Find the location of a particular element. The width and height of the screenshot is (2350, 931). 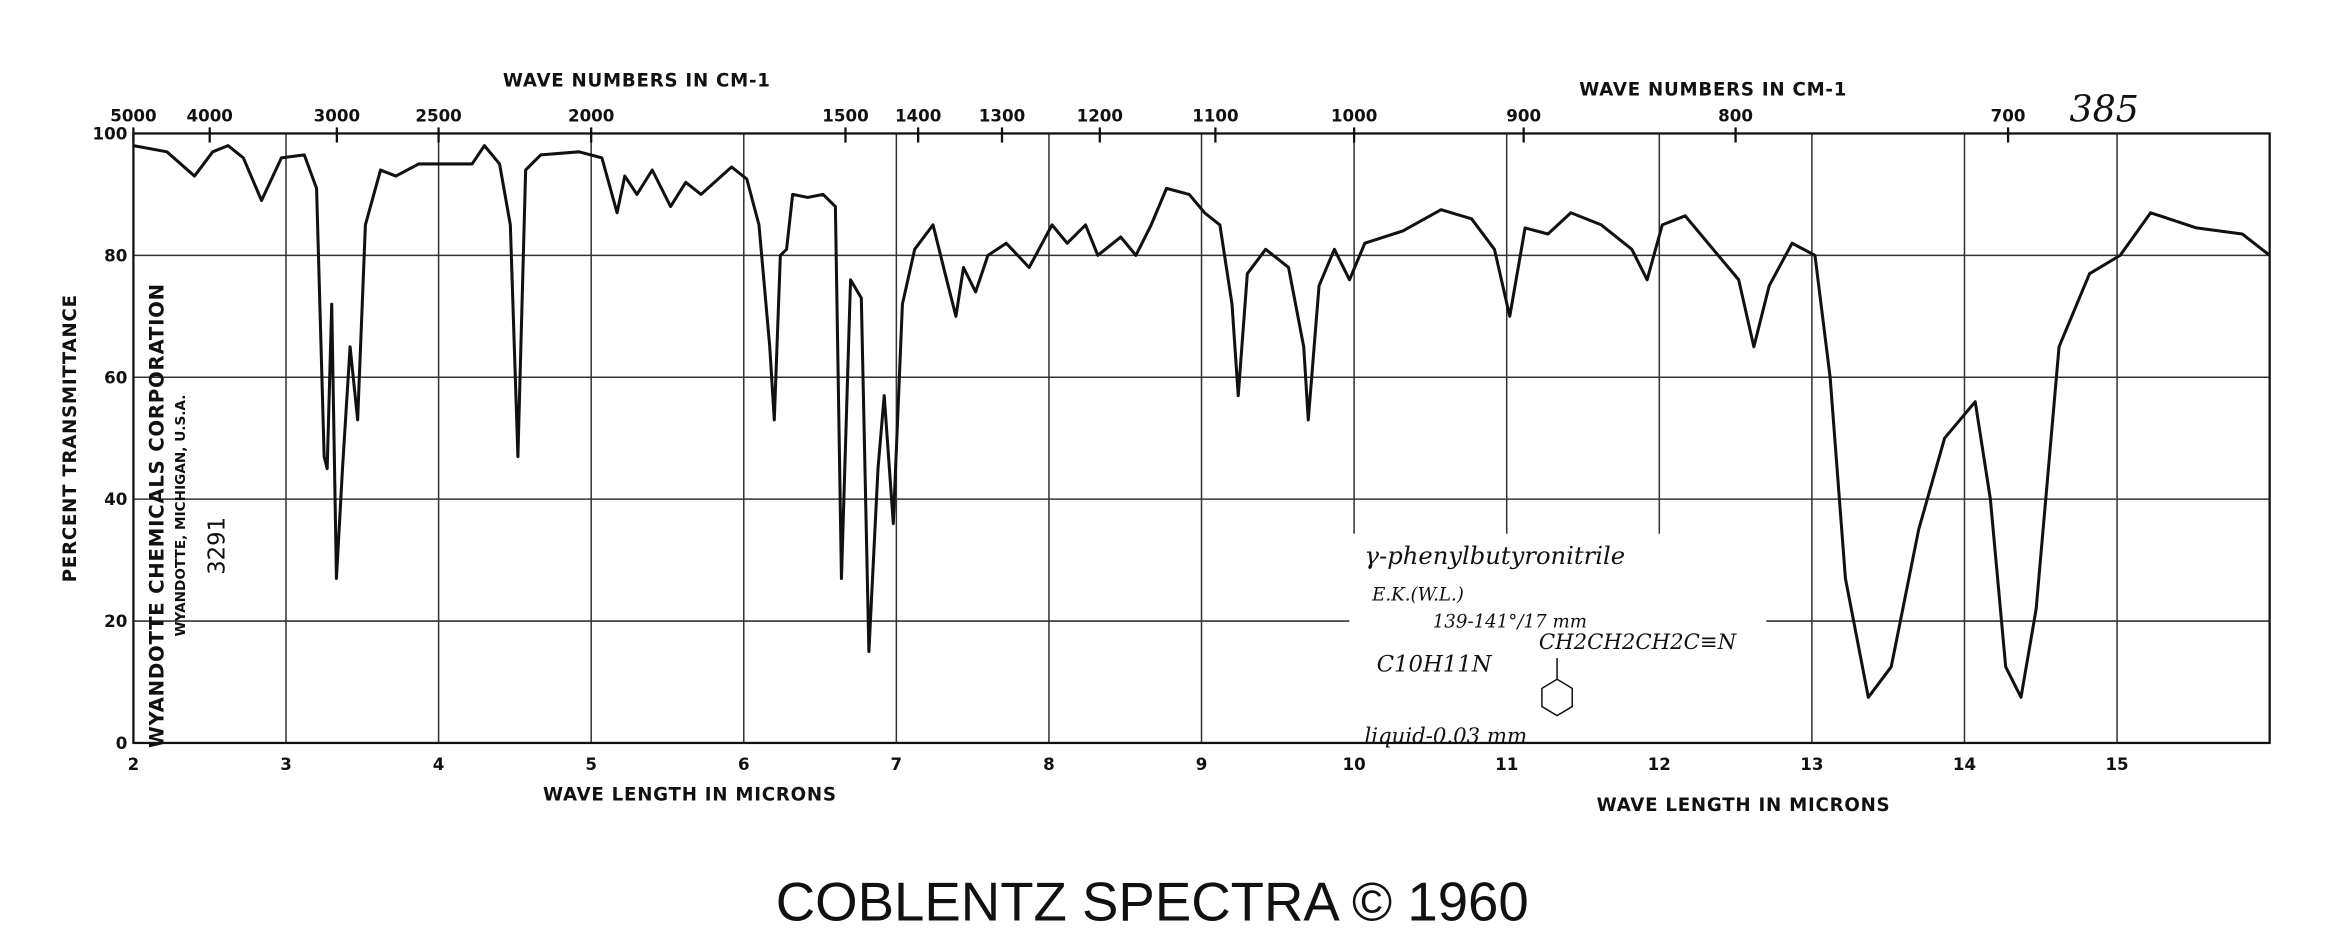

x-tick-label: 3 is located at coordinates (286, 764).